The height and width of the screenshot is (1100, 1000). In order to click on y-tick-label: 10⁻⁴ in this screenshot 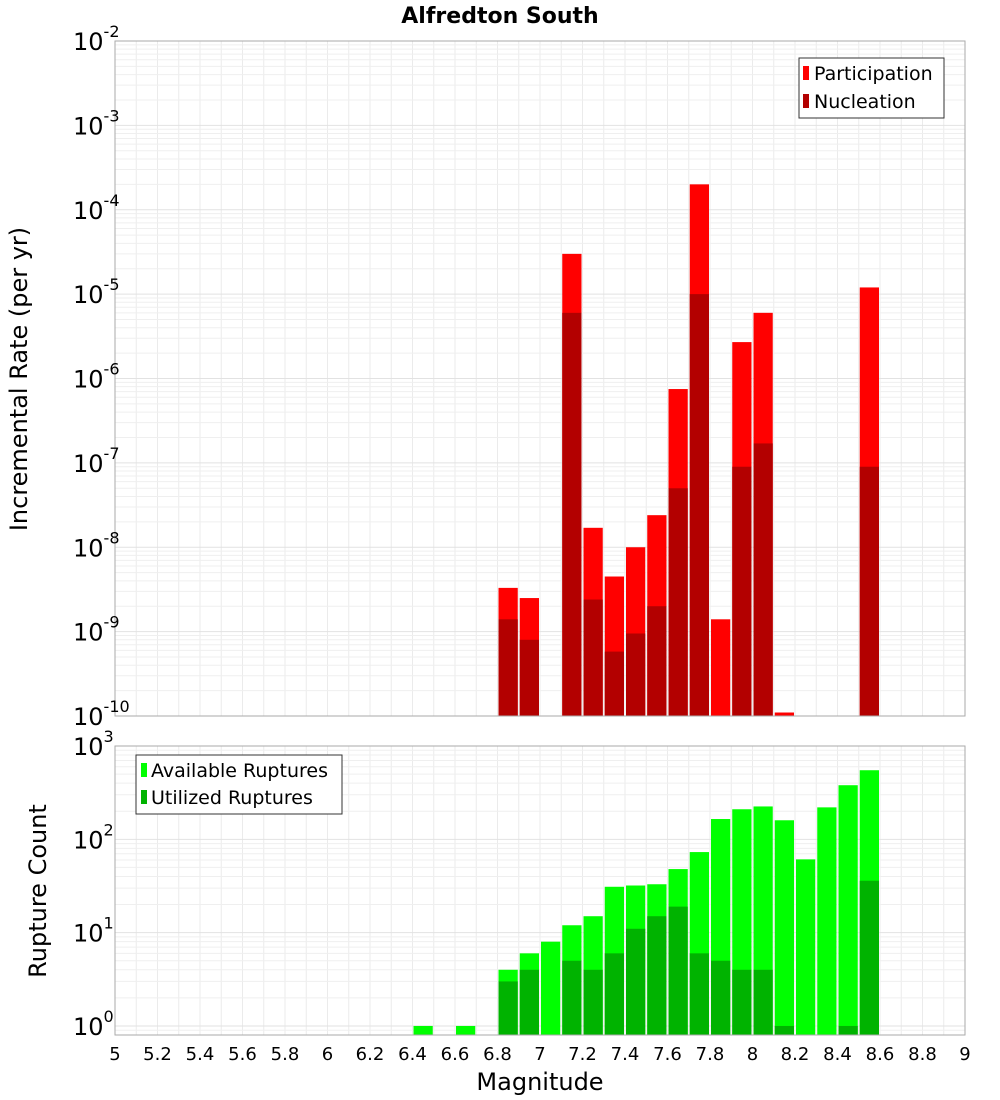, I will do `click(96, 208)`.